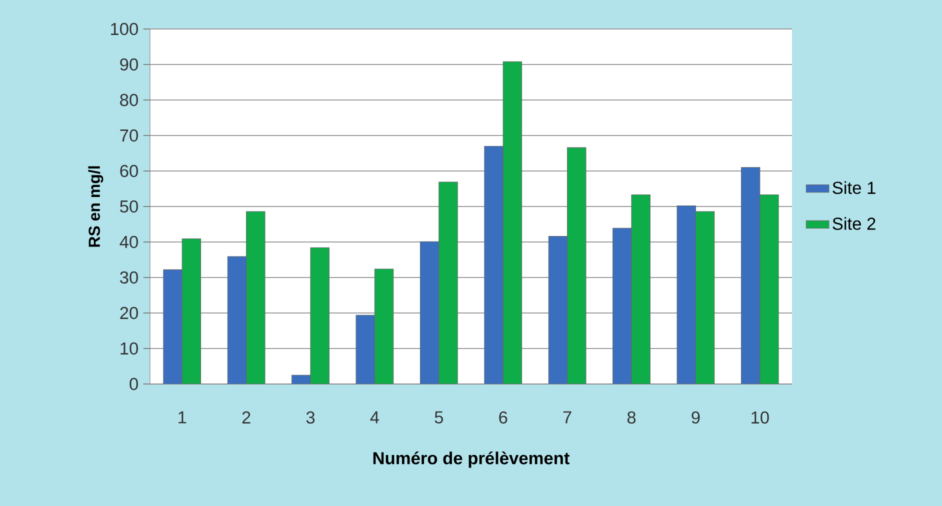 Image resolution: width=942 pixels, height=506 pixels. What do you see at coordinates (134, 384) in the screenshot?
I see `y-tick-label: 0` at bounding box center [134, 384].